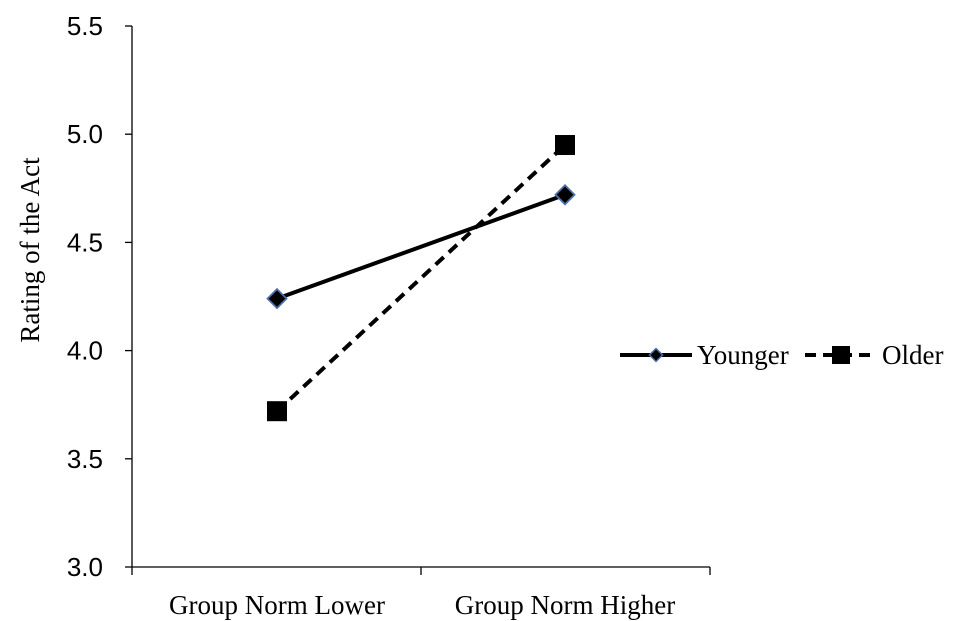  I want to click on x-axis-ticks: Group Norm Lower Group Norm Higher, so click(421, 593).